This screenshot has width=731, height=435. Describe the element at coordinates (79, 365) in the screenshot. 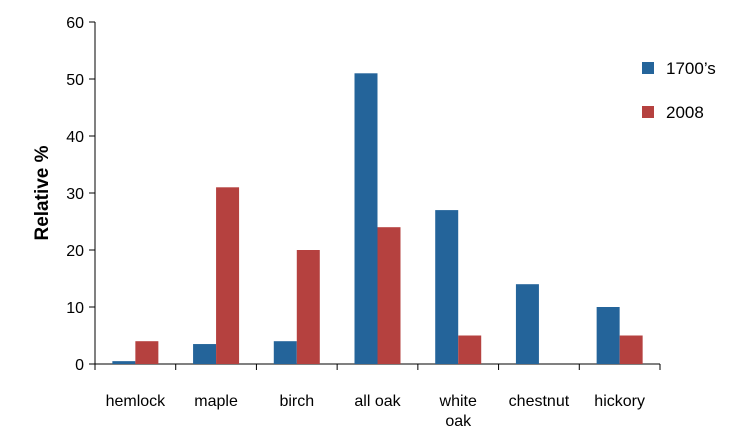

I see `y-tick-label: 0` at that location.